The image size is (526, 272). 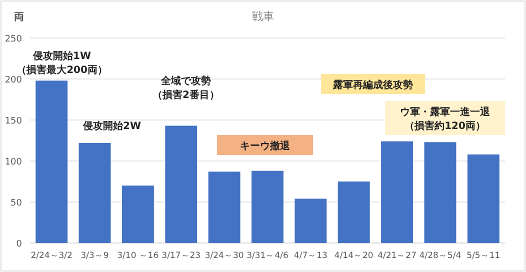 I want to click on y-axis-title: 両, so click(x=19, y=17).